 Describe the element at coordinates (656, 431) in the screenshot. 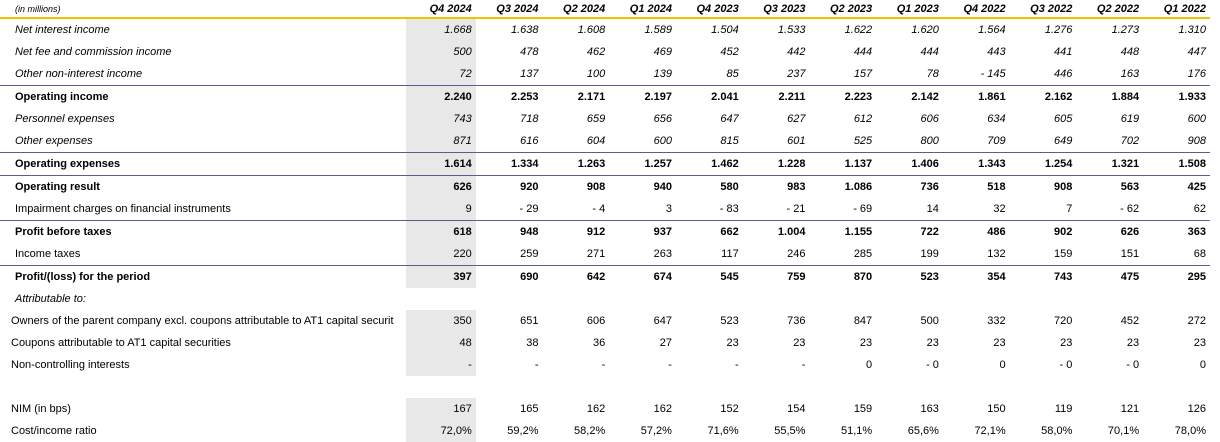

I see `cell-value: 57,2%` at that location.